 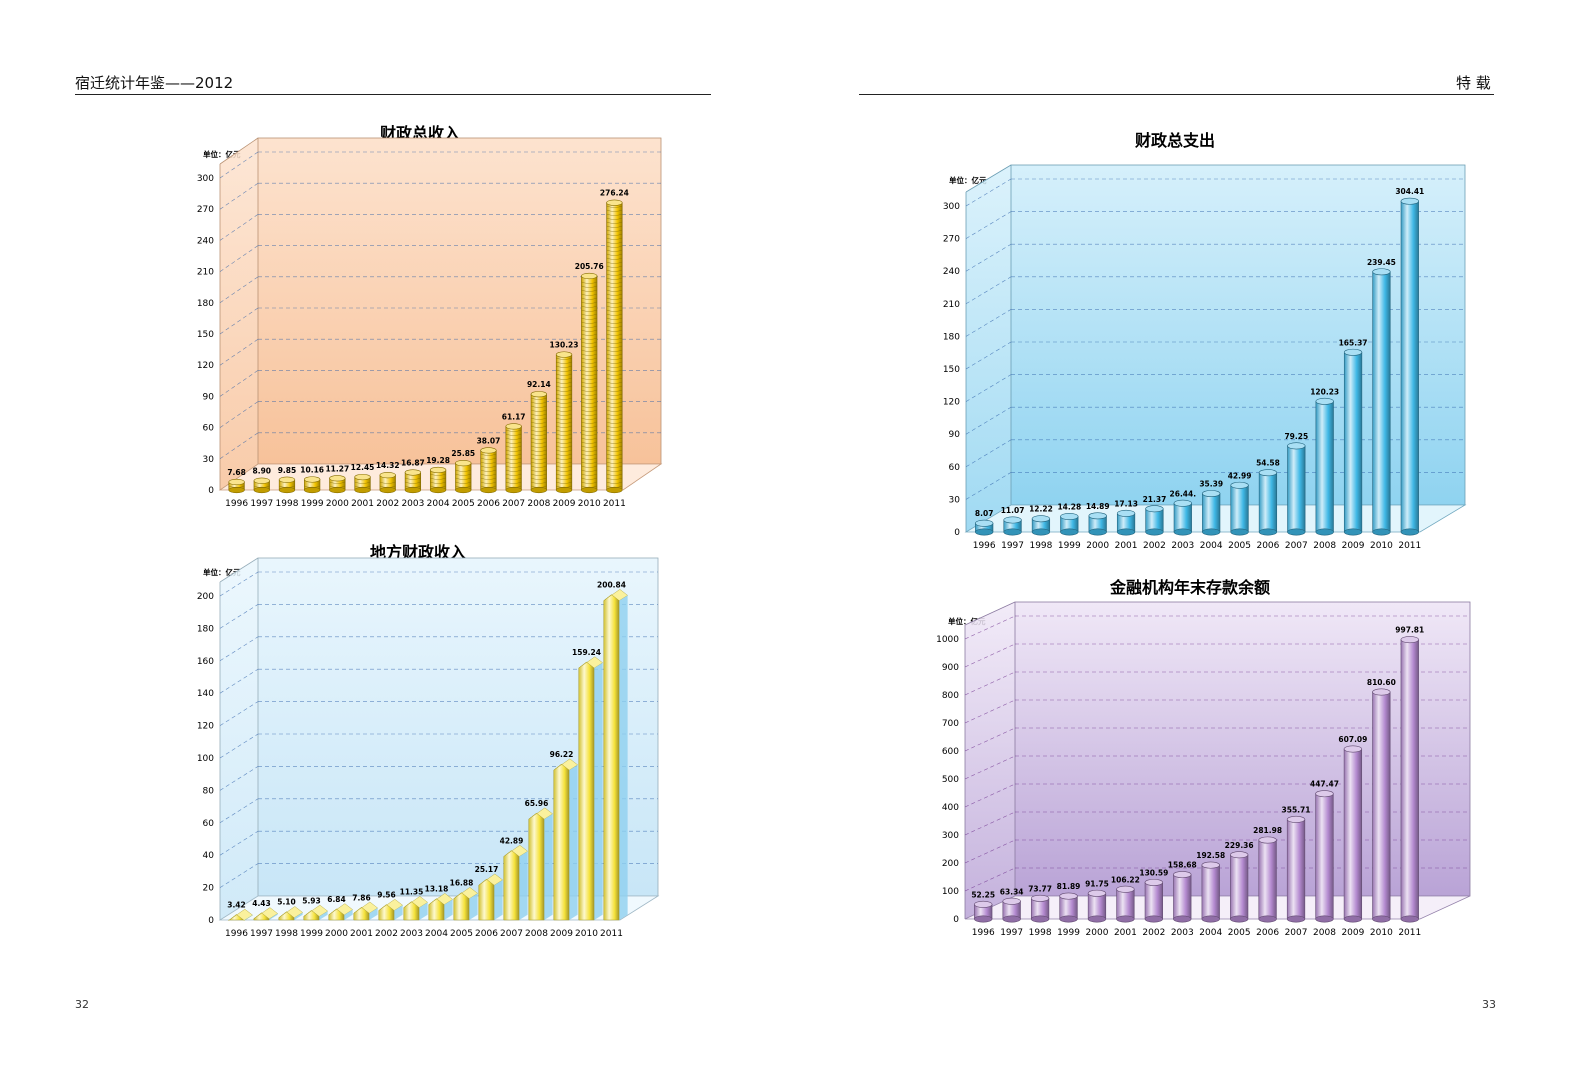 What do you see at coordinates (983, 933) in the screenshot?
I see `x-tick-label: 1996` at bounding box center [983, 933].